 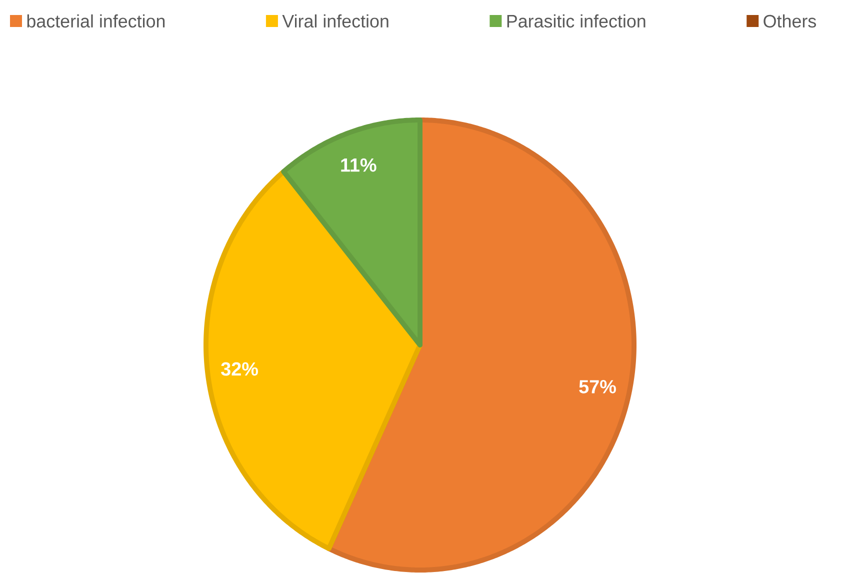 I want to click on data-label: 57%, so click(x=597, y=387).